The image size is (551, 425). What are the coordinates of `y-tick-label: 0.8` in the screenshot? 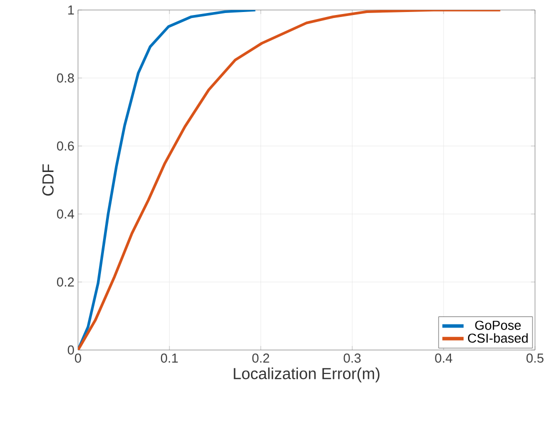 It's located at (65, 78).